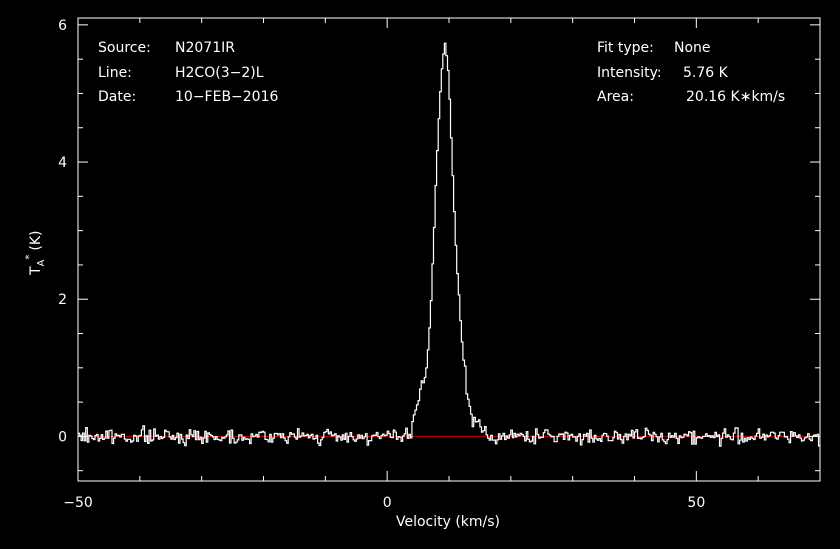 This screenshot has height=549, width=840. Describe the element at coordinates (29, 257) in the screenshot. I see `y-axis-label-sup: *` at that location.